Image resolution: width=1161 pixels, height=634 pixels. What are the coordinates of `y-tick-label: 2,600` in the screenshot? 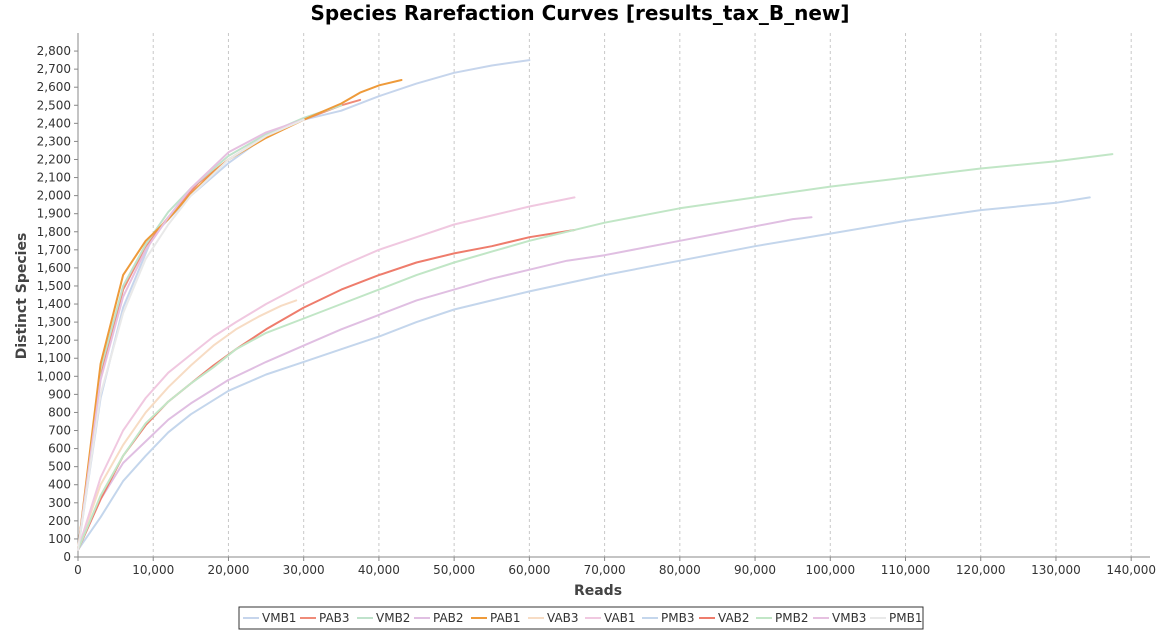 It's located at (54, 87).